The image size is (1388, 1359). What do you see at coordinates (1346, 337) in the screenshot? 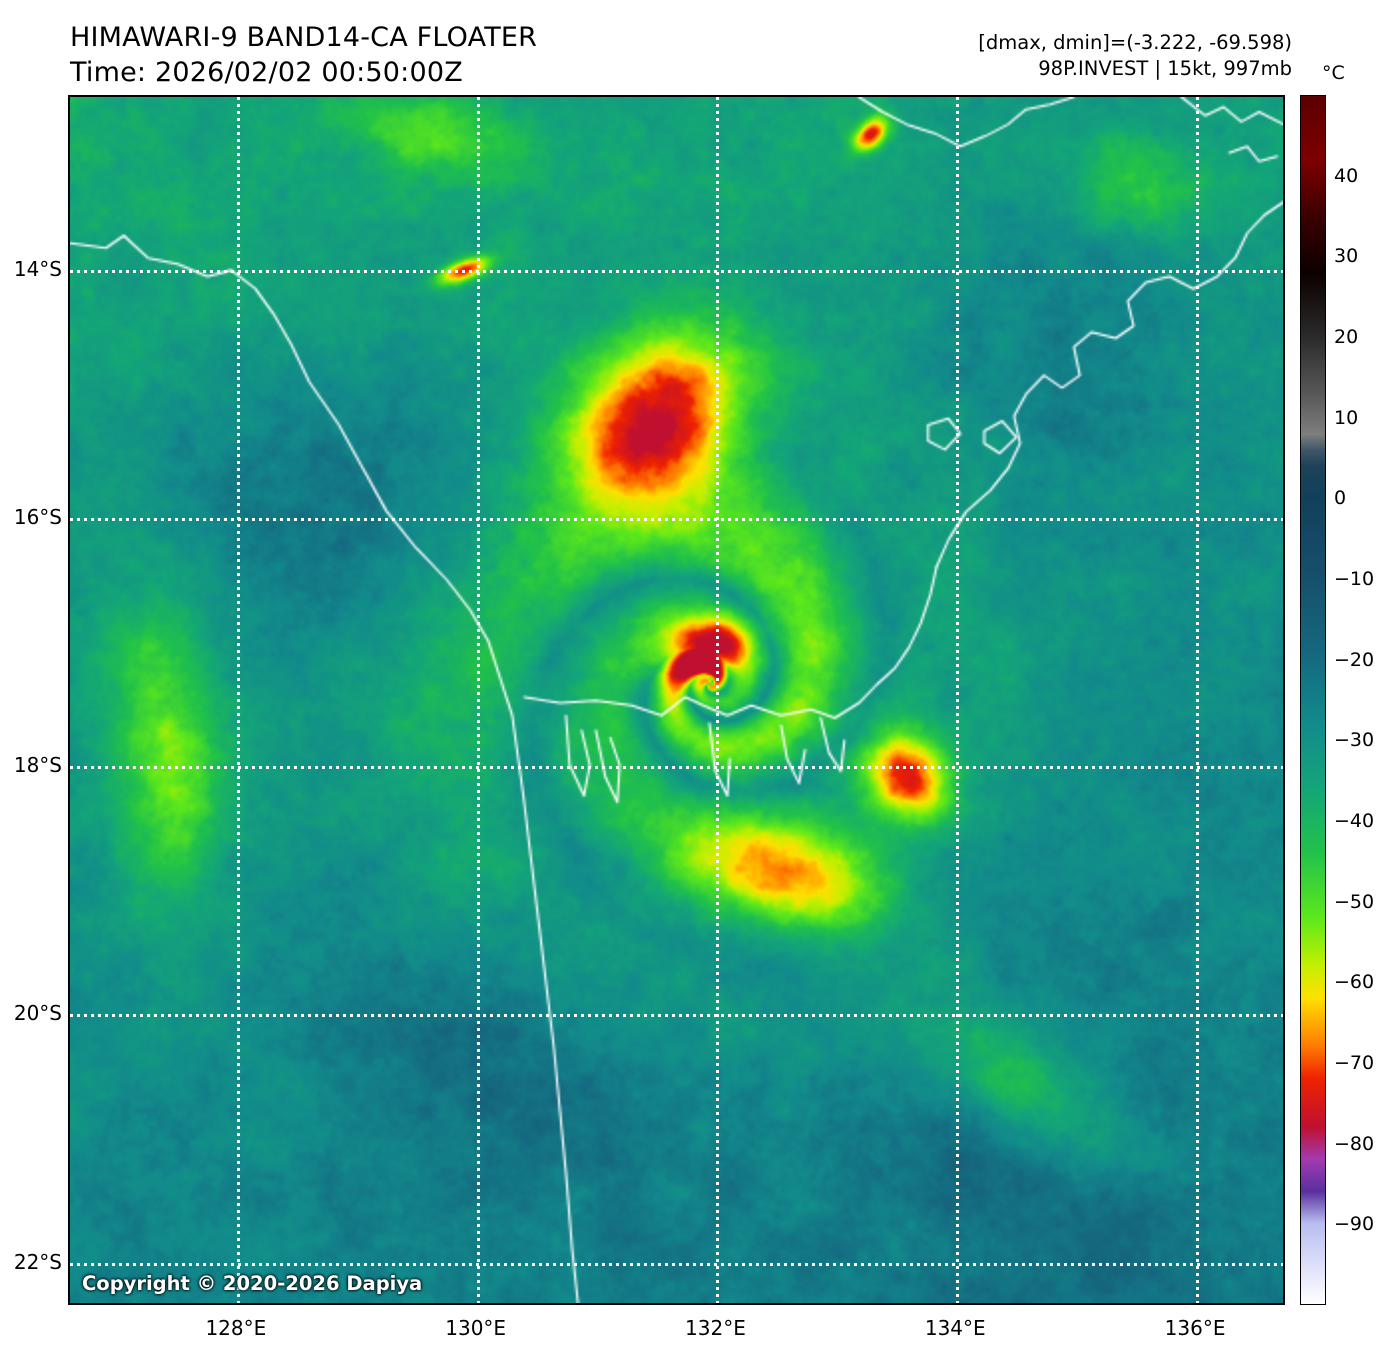
I see `colorbar-tick-label-2: 20` at bounding box center [1346, 337].